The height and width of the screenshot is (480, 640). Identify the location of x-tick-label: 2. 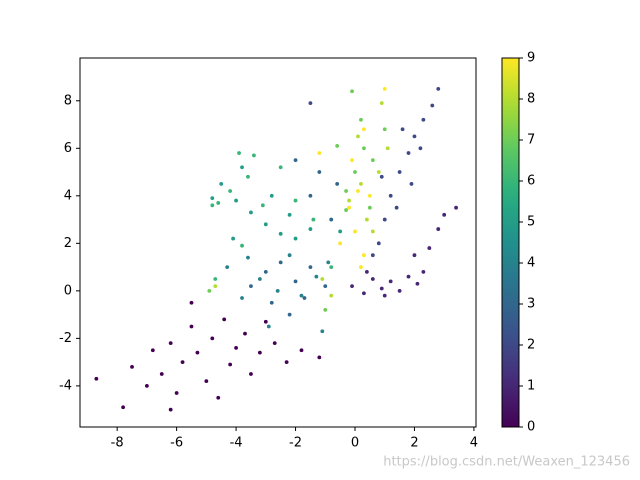
(414, 443).